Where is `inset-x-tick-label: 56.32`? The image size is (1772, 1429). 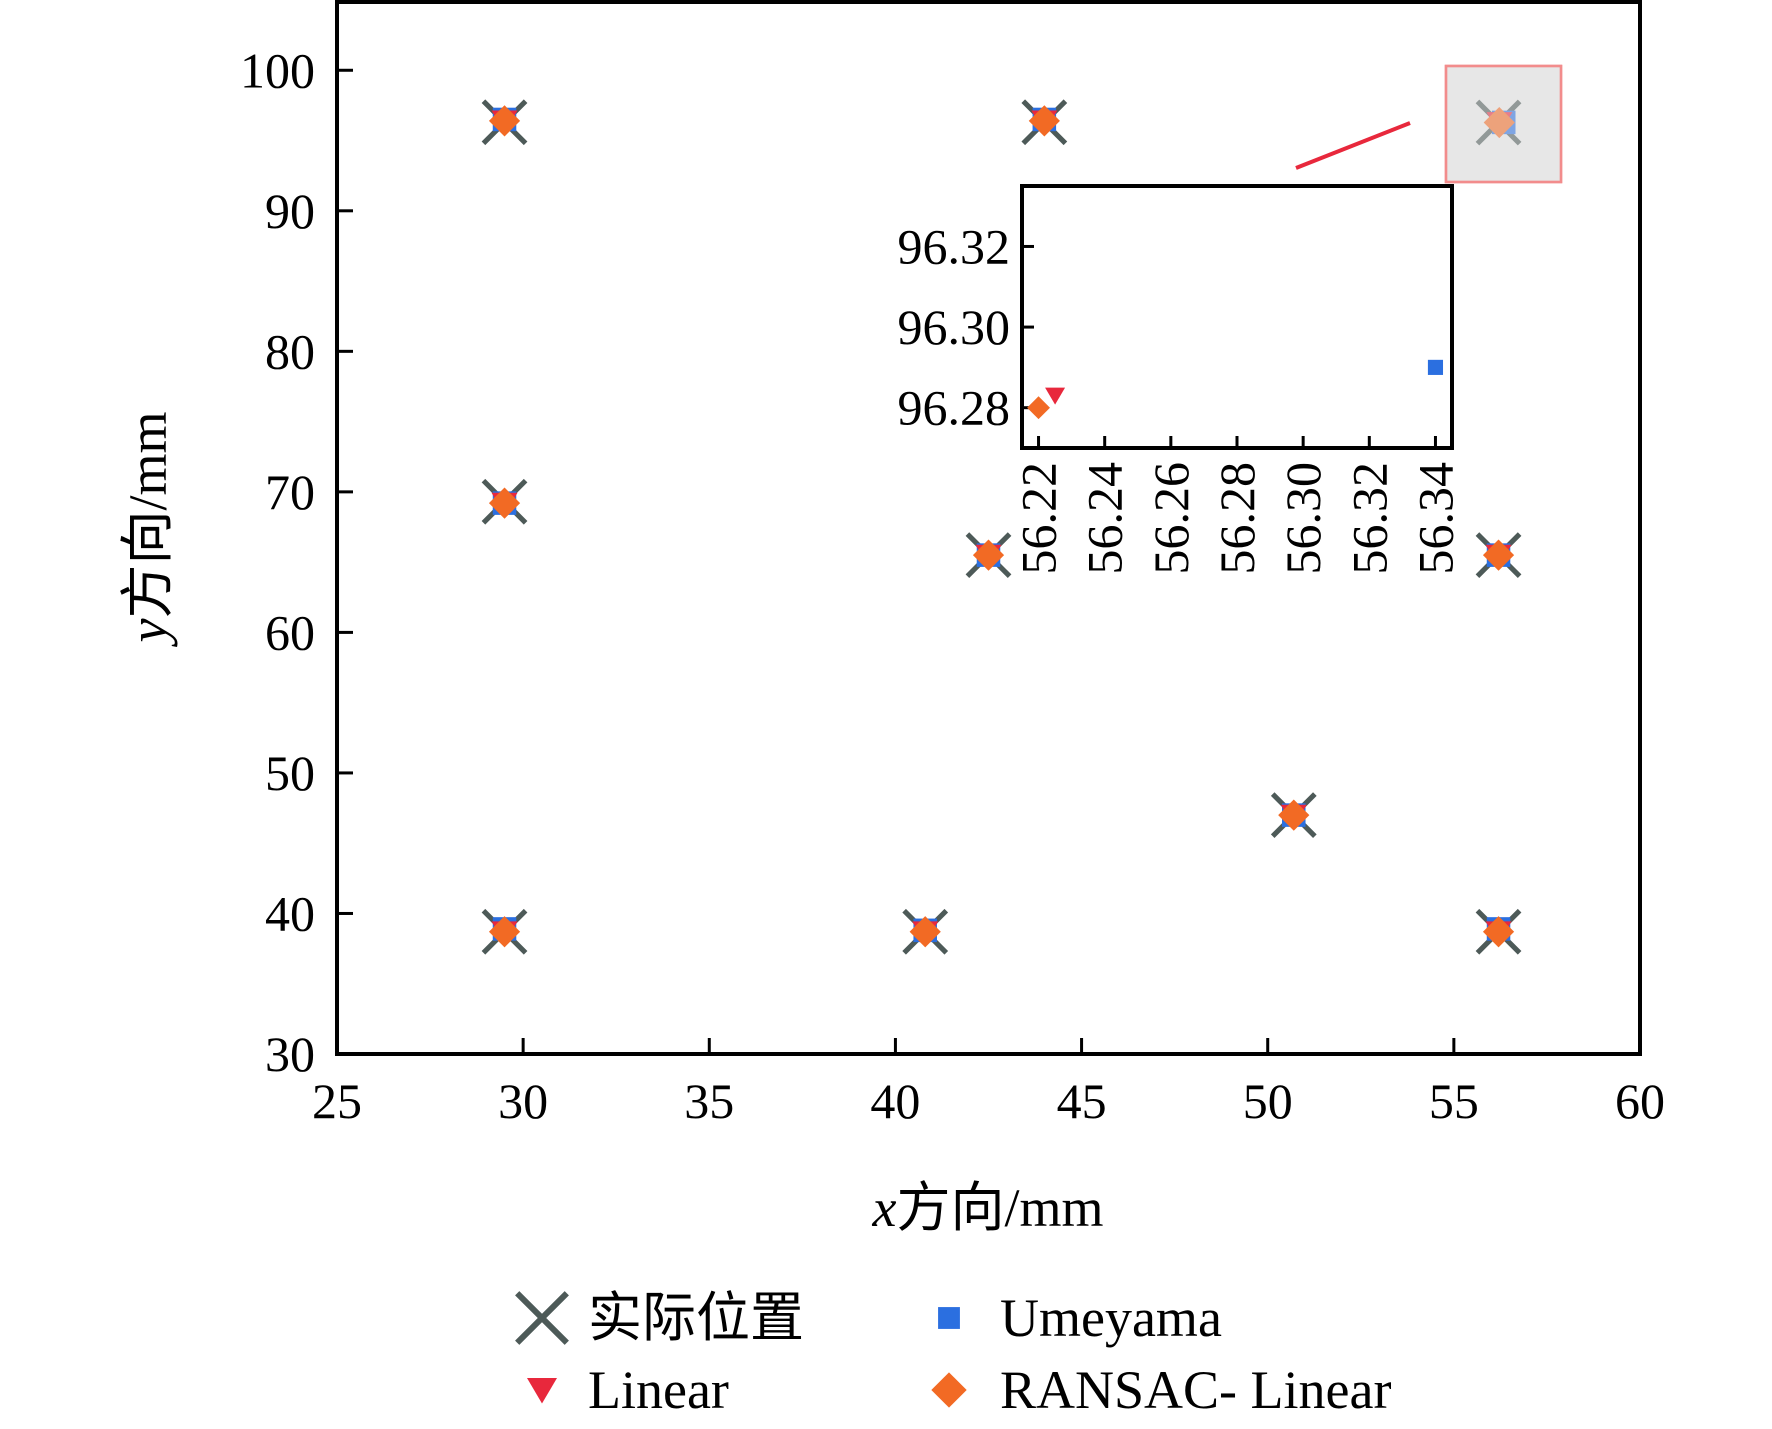
inset-x-tick-label: 56.32 is located at coordinates (1369, 518).